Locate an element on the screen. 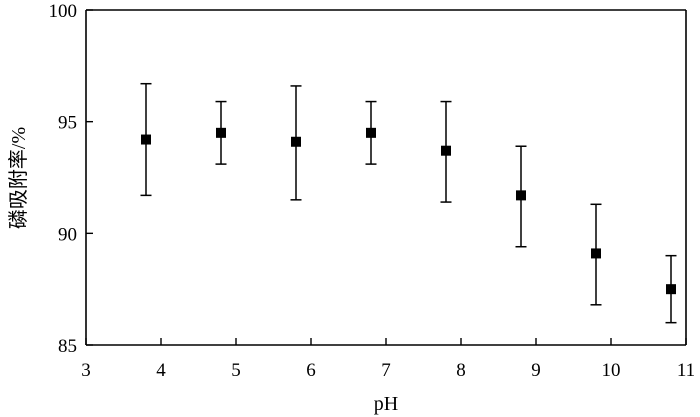 This screenshot has height=417, width=700. x-tick-label-4: 7 is located at coordinates (386, 370).